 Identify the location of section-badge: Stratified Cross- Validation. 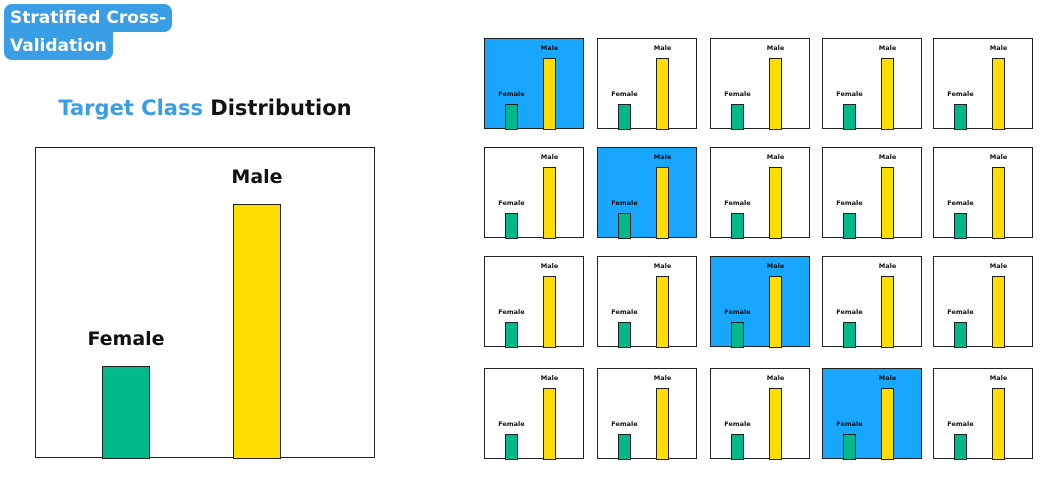
(94, 32).